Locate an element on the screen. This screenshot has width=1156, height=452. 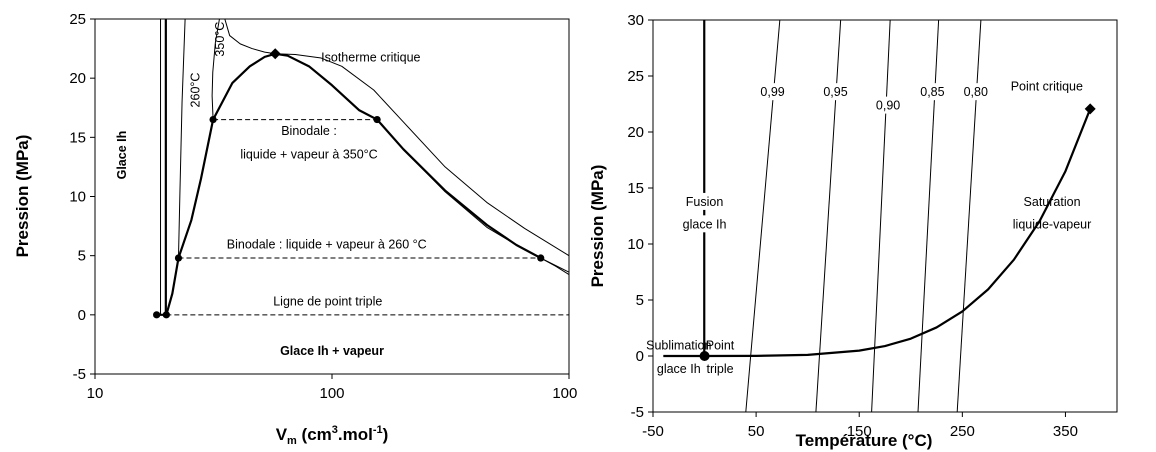
x-axis-title-part: ) is located at coordinates (386, 434).